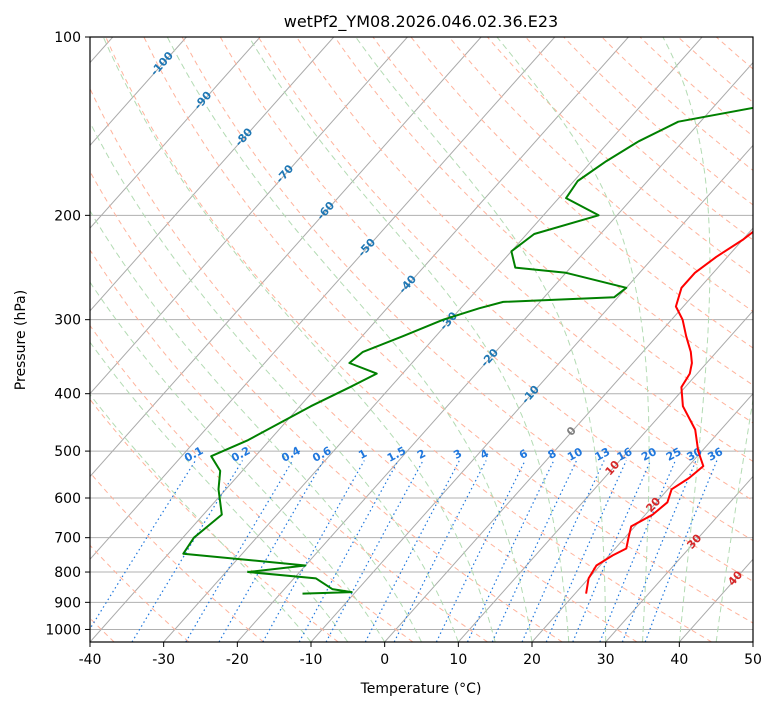 The image size is (775, 708). I want to click on x-tick-label: -20, so click(237, 660).